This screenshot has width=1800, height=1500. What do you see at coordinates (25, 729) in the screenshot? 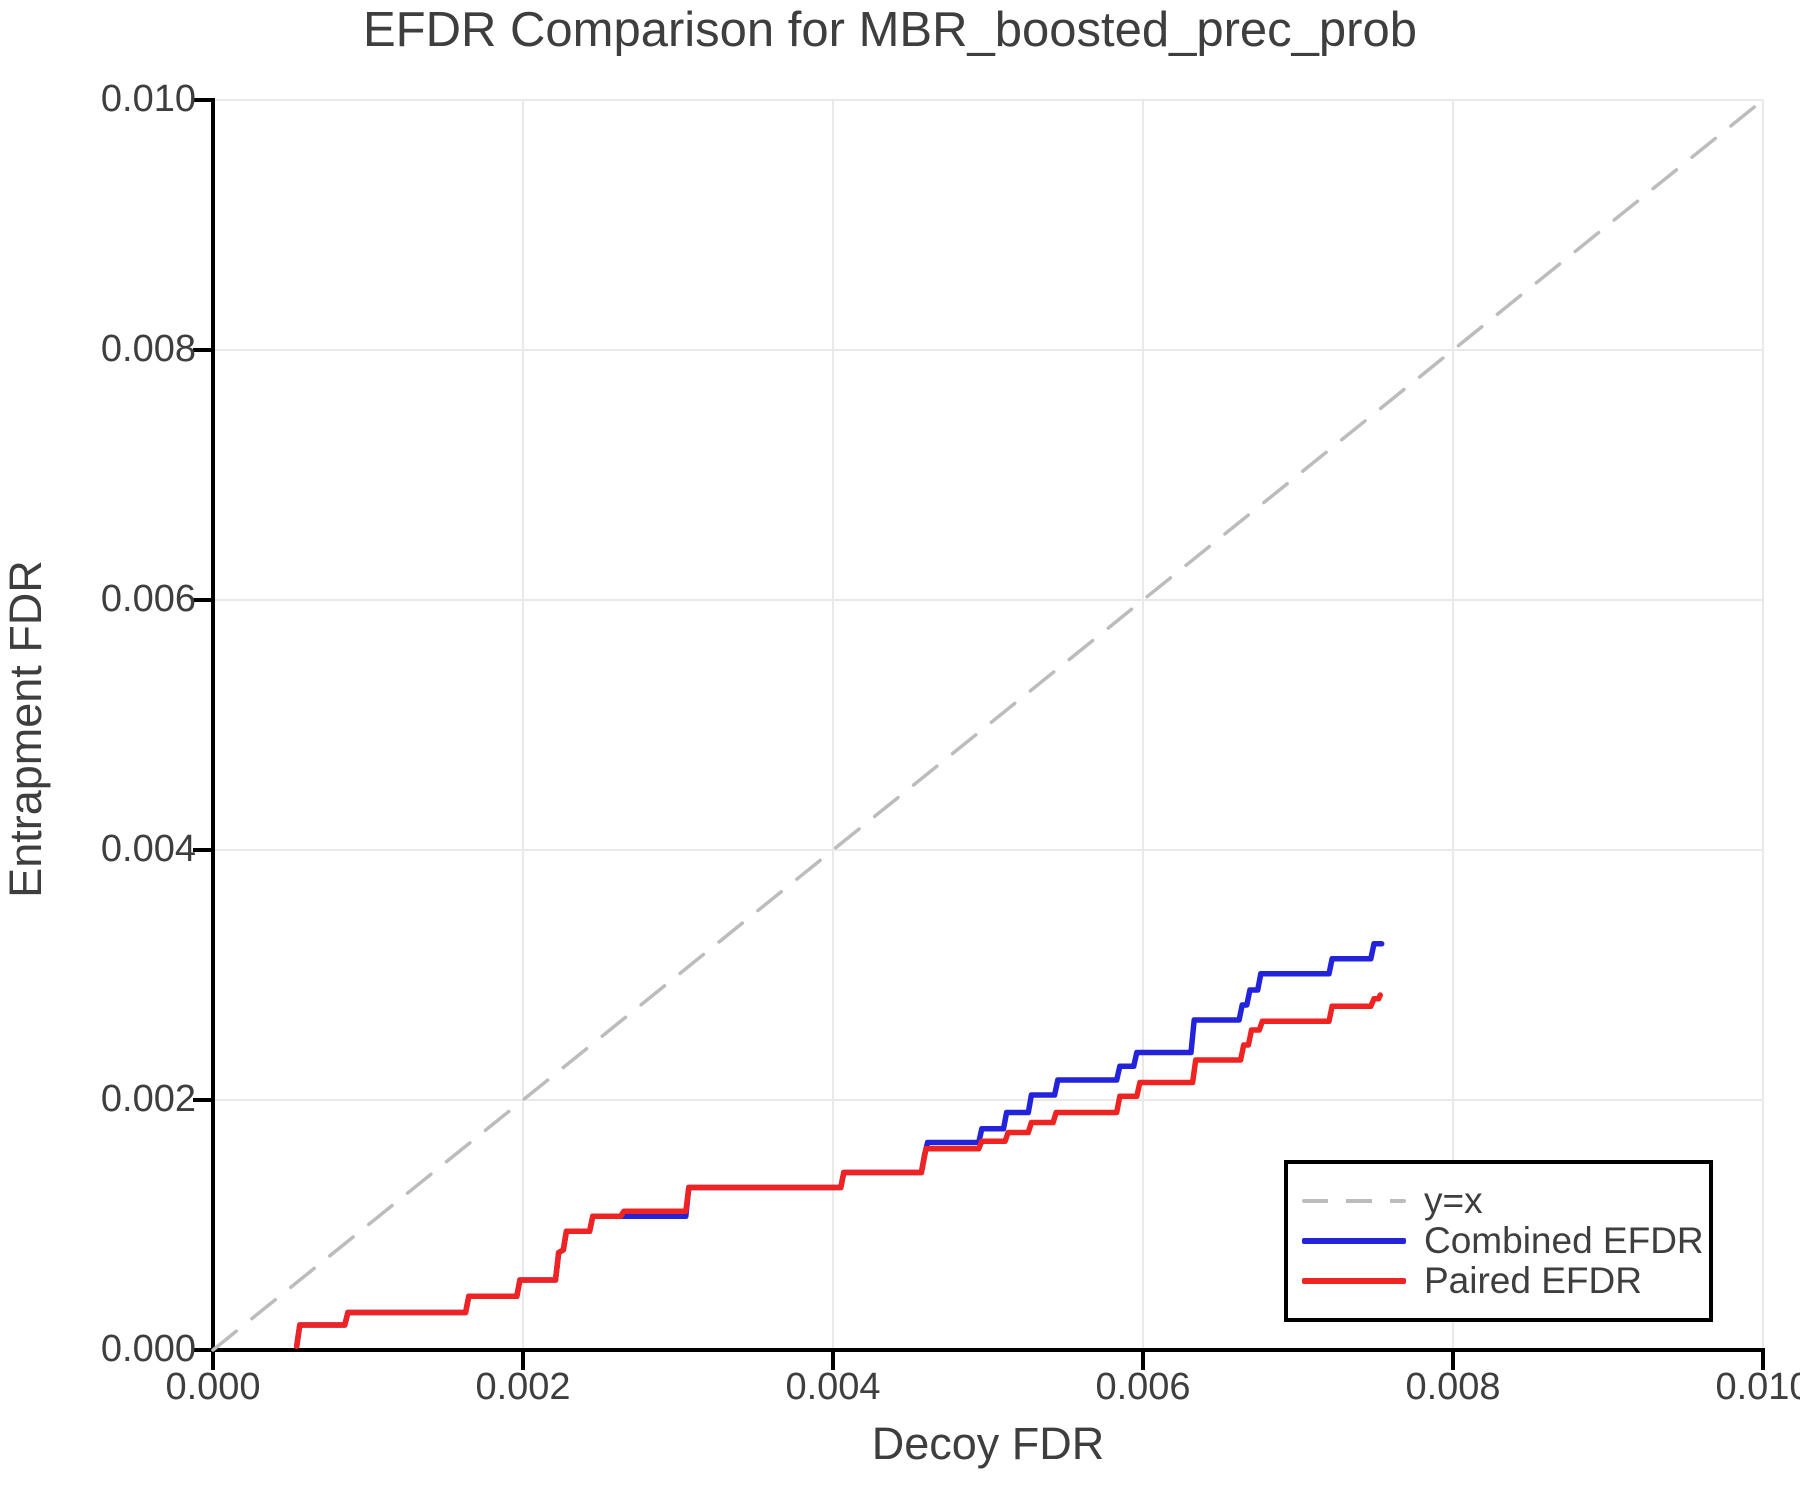
I see `y-axis-label: Entrapment FDR` at bounding box center [25, 729].